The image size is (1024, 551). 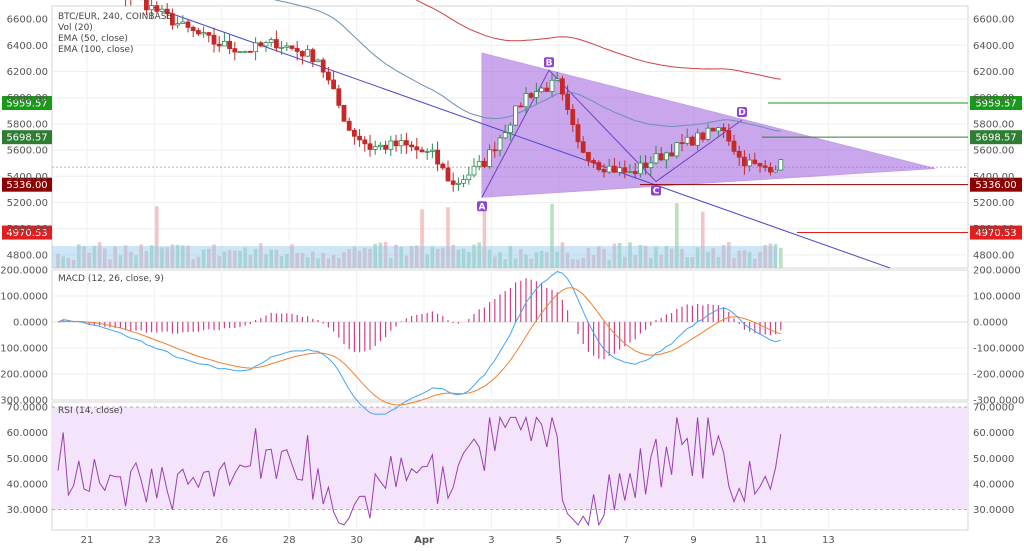 What do you see at coordinates (626, 540) in the screenshot?
I see `date-tick: 7` at bounding box center [626, 540].